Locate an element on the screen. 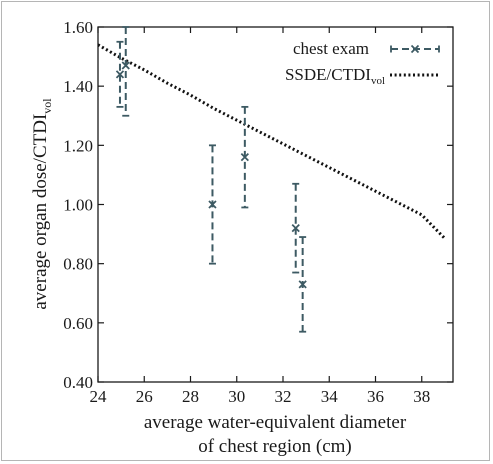  x-tick-label: 26 is located at coordinates (144, 396).